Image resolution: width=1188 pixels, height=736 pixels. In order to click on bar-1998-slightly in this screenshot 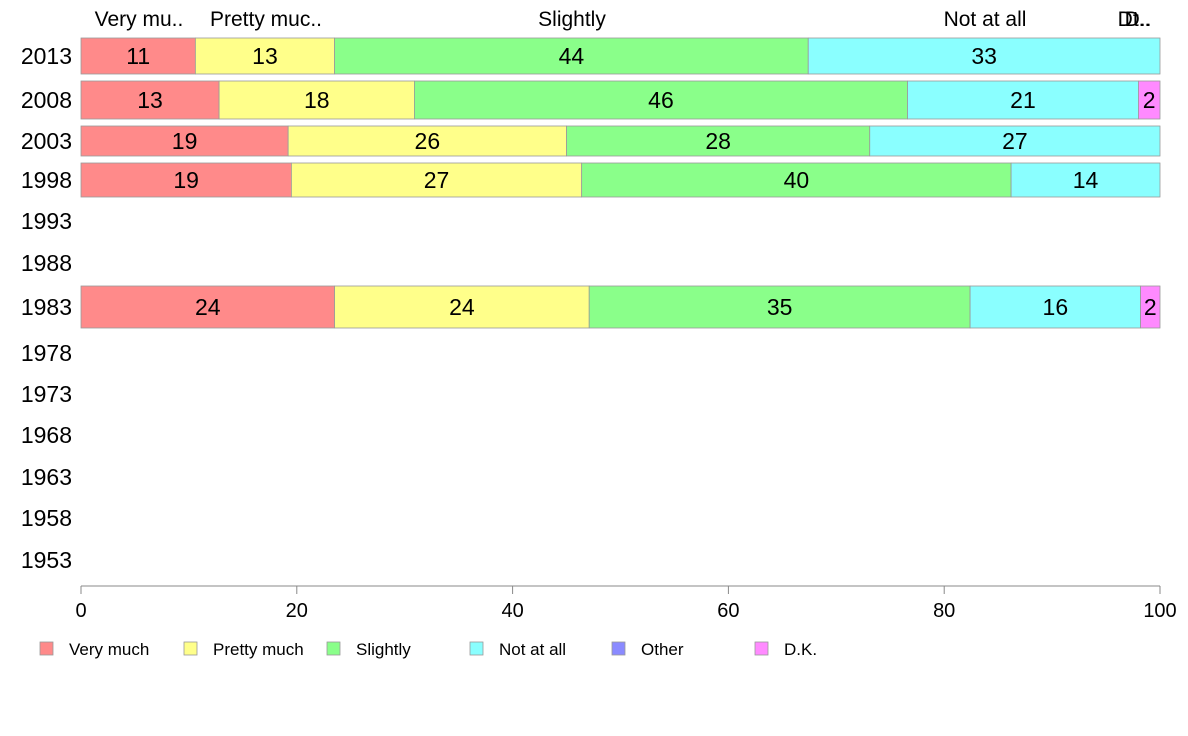, I will do `click(796, 180)`.